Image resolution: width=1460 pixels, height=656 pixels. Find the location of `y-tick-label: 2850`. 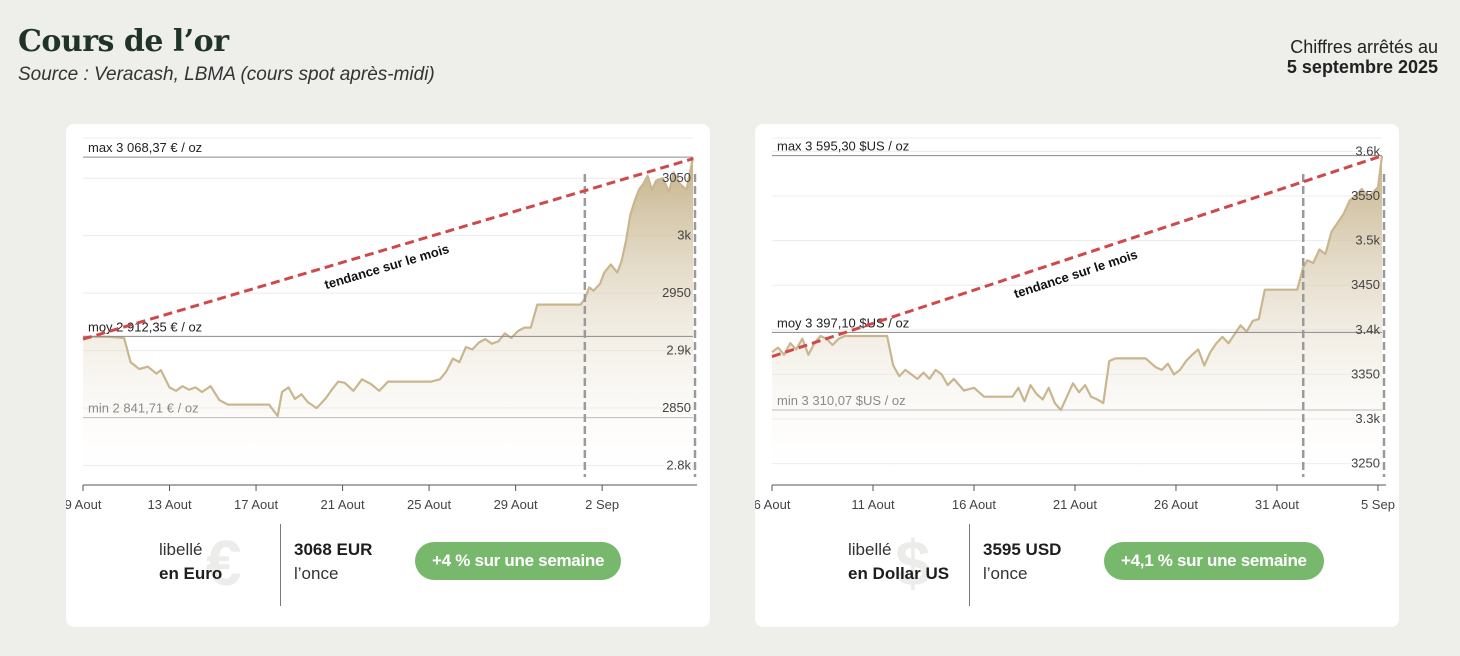

y-tick-label: 2850 is located at coordinates (676, 407).